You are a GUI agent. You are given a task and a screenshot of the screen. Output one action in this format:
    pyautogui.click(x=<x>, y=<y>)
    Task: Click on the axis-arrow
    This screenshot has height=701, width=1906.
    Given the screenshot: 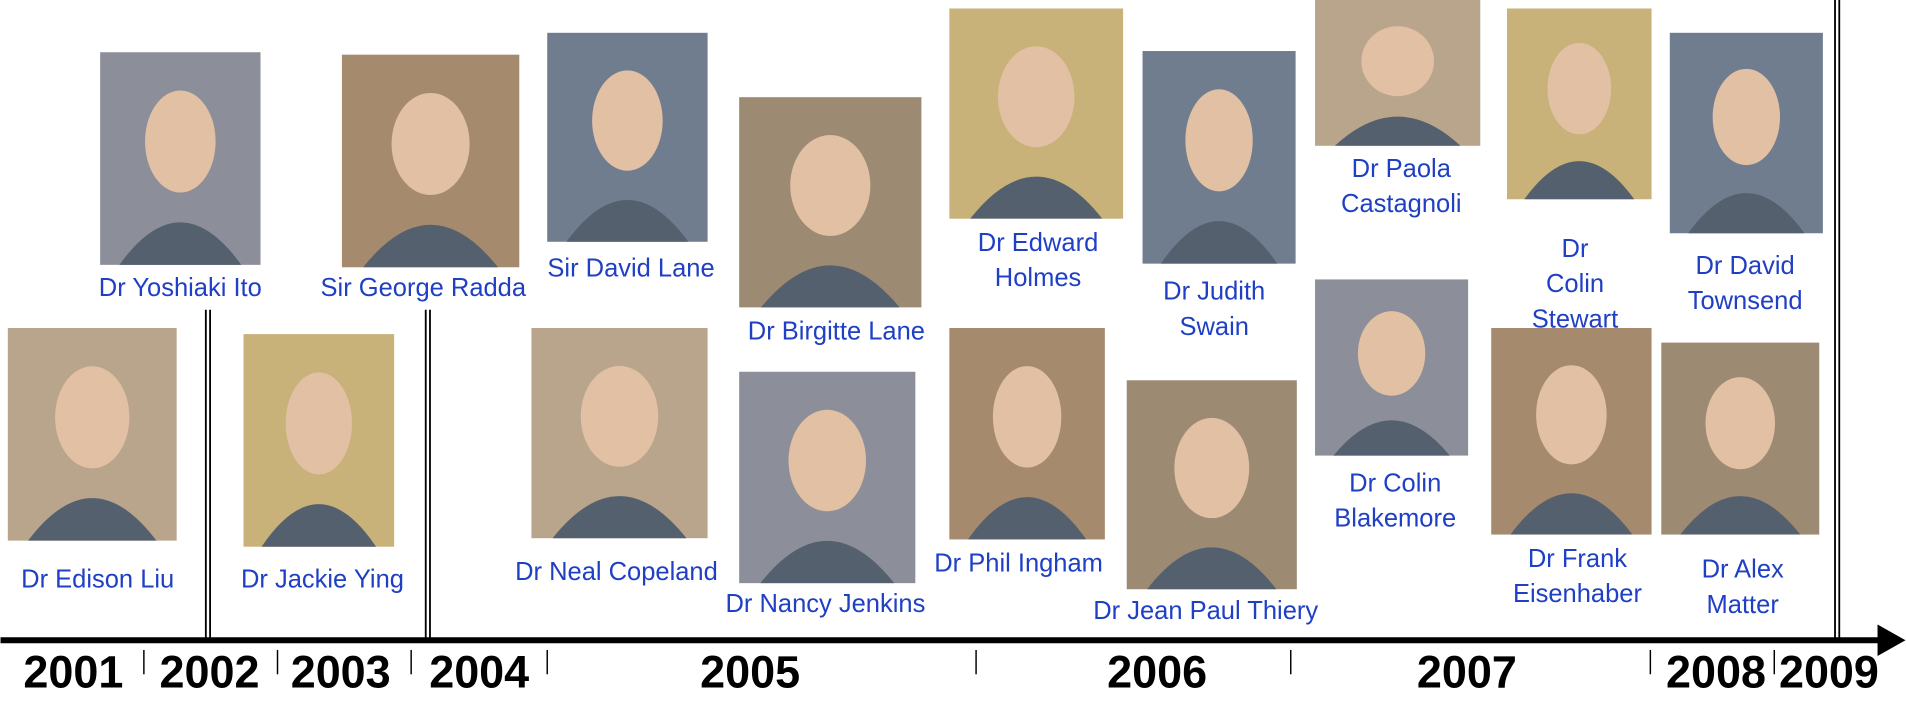 What is the action you would take?
    pyautogui.click(x=1891, y=640)
    